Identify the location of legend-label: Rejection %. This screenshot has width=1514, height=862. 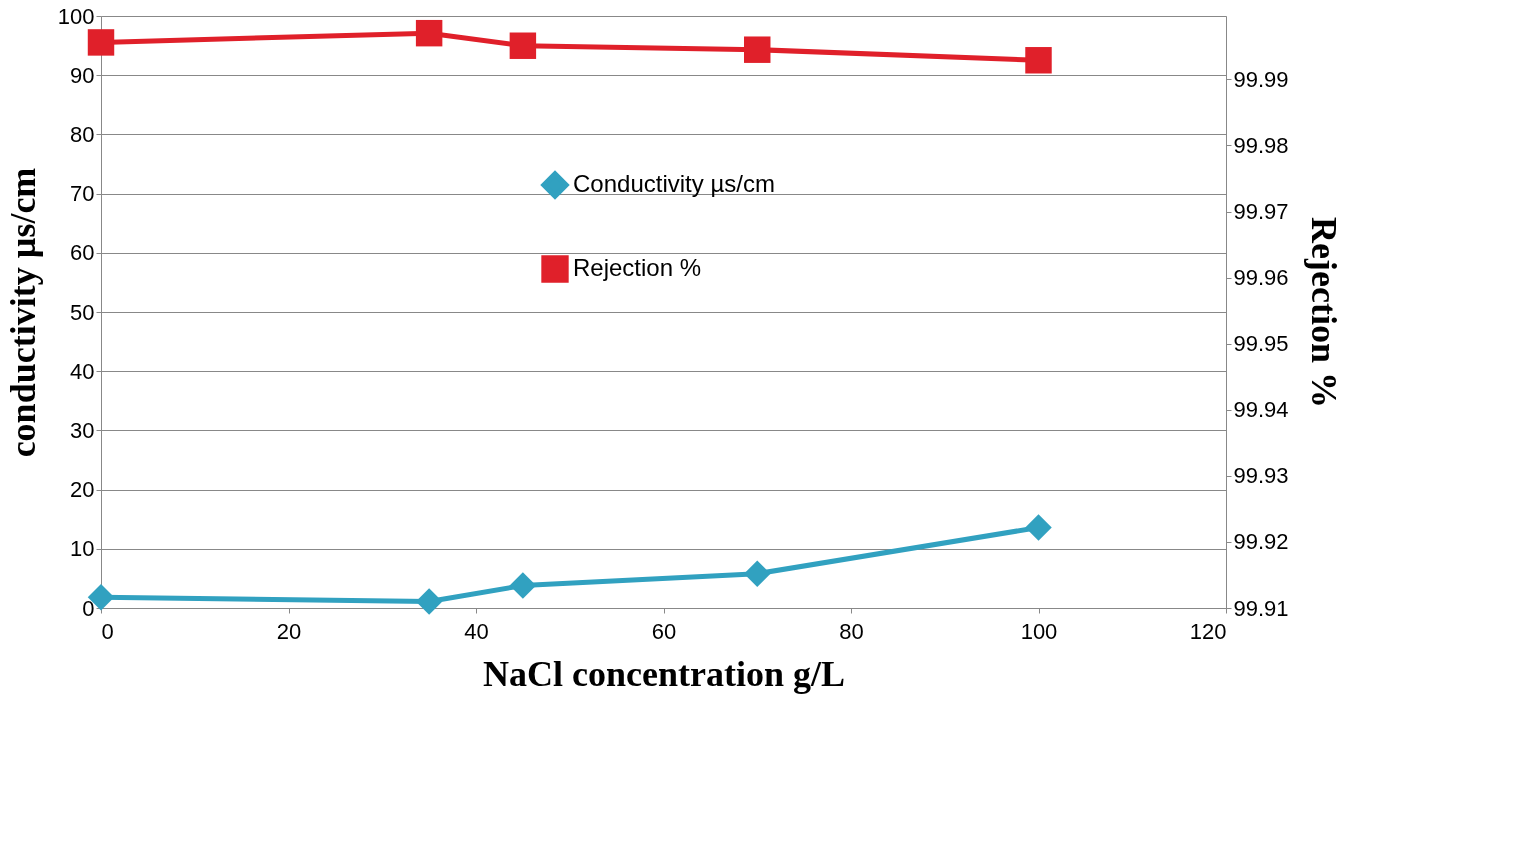
(637, 267).